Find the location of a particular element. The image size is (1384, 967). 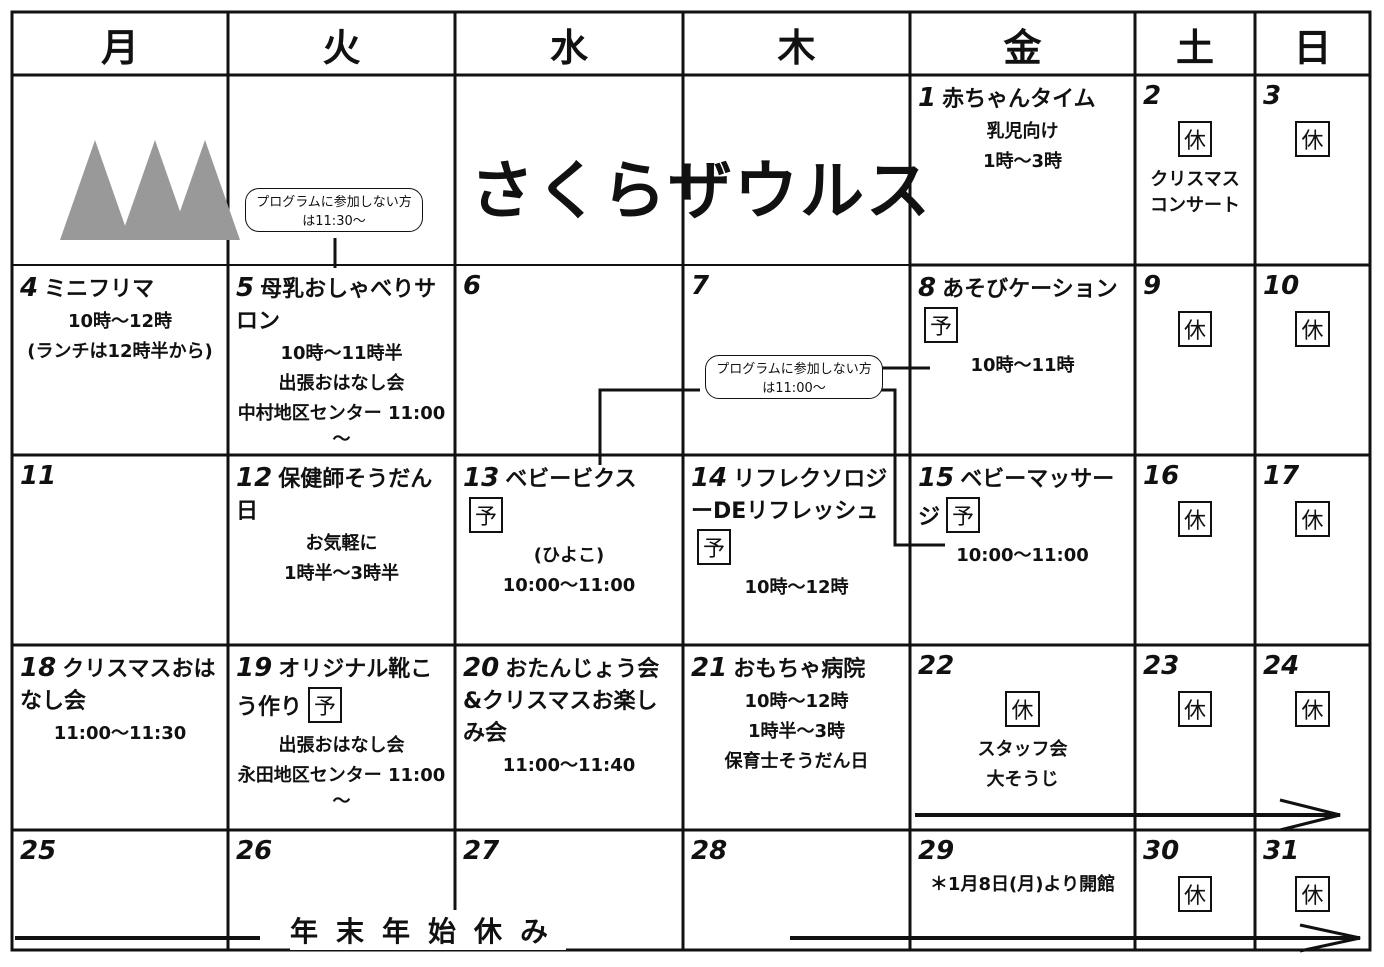

day-number: 25 is located at coordinates (38, 851).